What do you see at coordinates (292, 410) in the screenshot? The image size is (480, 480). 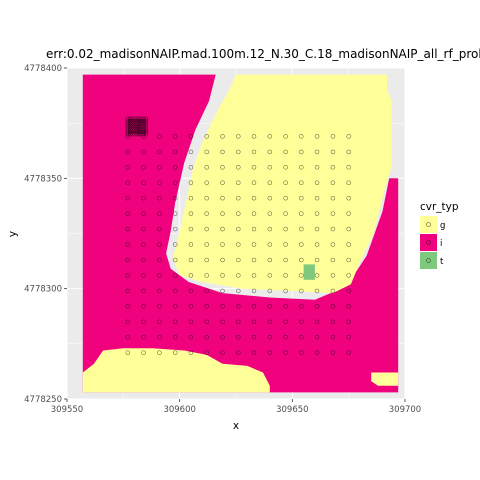 I see `x-tick-label: 309650` at bounding box center [292, 410].